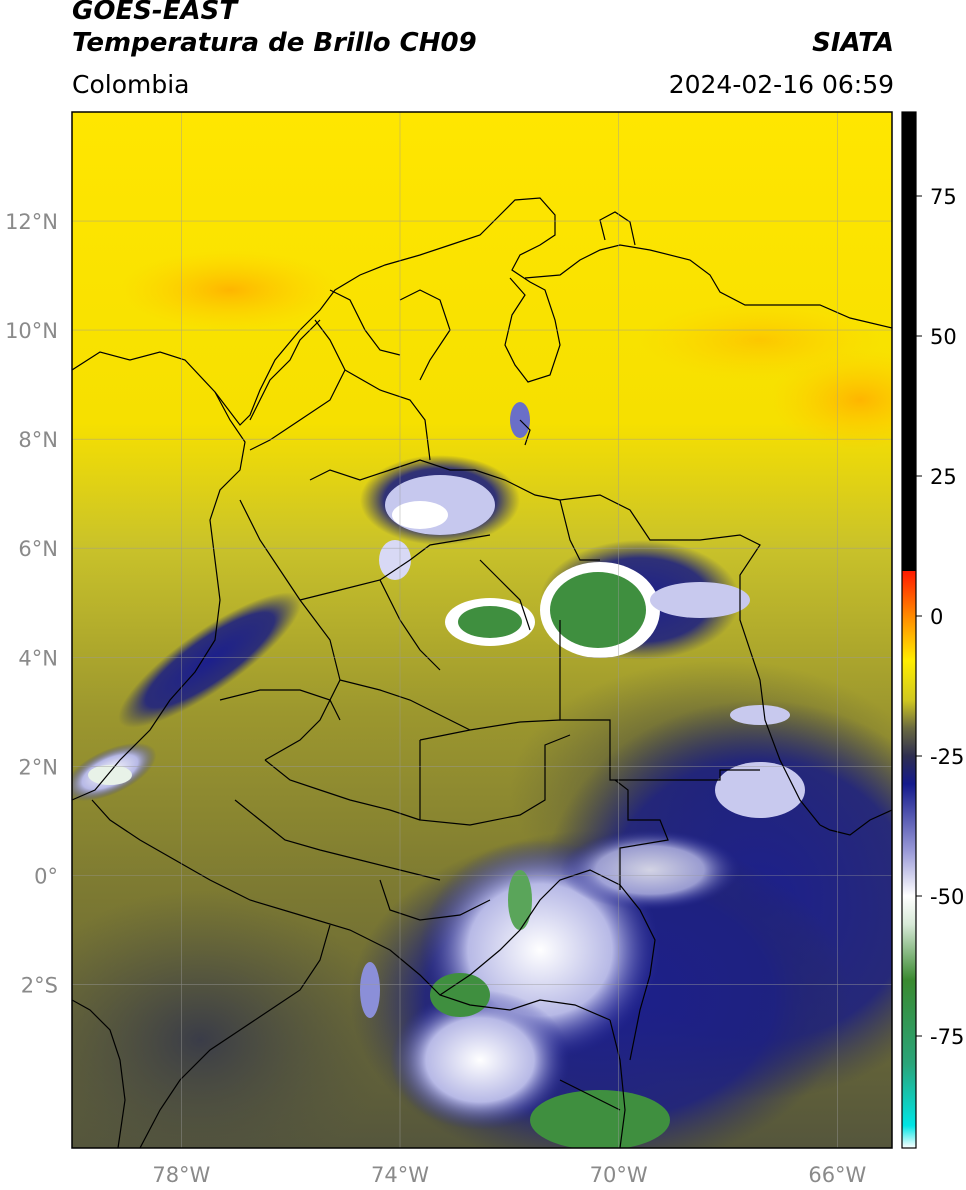 Image resolution: width=966 pixels, height=1190 pixels. What do you see at coordinates (781, 84) in the screenshot?
I see `datetime-label: 2024-02-16 06:59` at bounding box center [781, 84].